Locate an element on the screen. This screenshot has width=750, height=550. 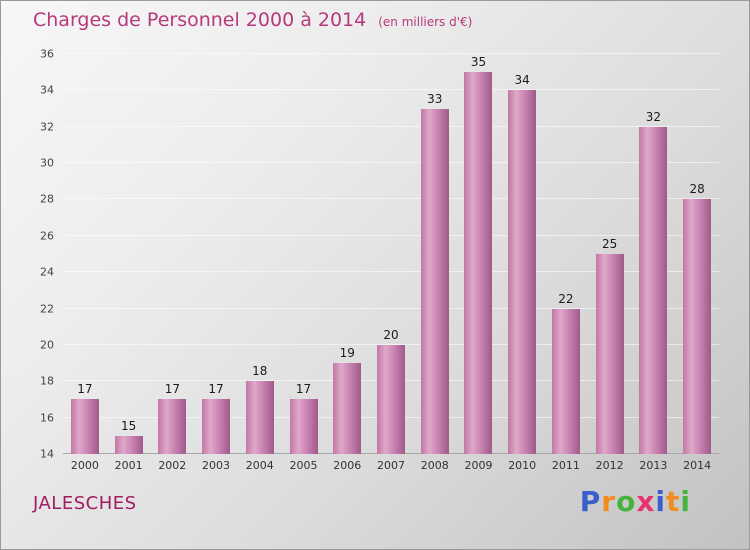
bar-value-2002: 17 is located at coordinates (172, 389).